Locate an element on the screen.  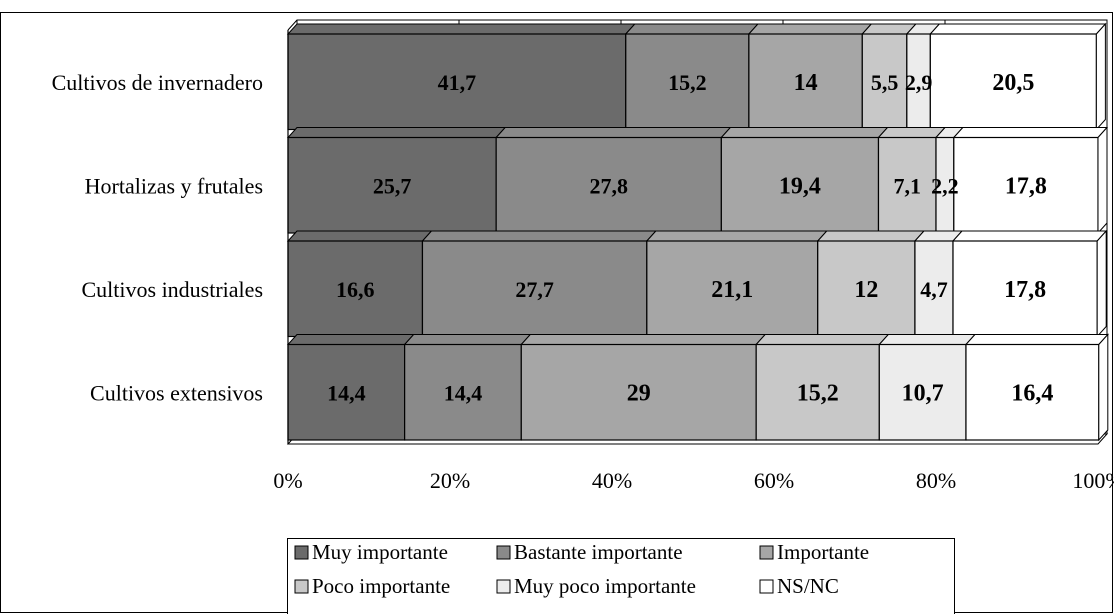
data-label: 20,5 is located at coordinates (1013, 83).